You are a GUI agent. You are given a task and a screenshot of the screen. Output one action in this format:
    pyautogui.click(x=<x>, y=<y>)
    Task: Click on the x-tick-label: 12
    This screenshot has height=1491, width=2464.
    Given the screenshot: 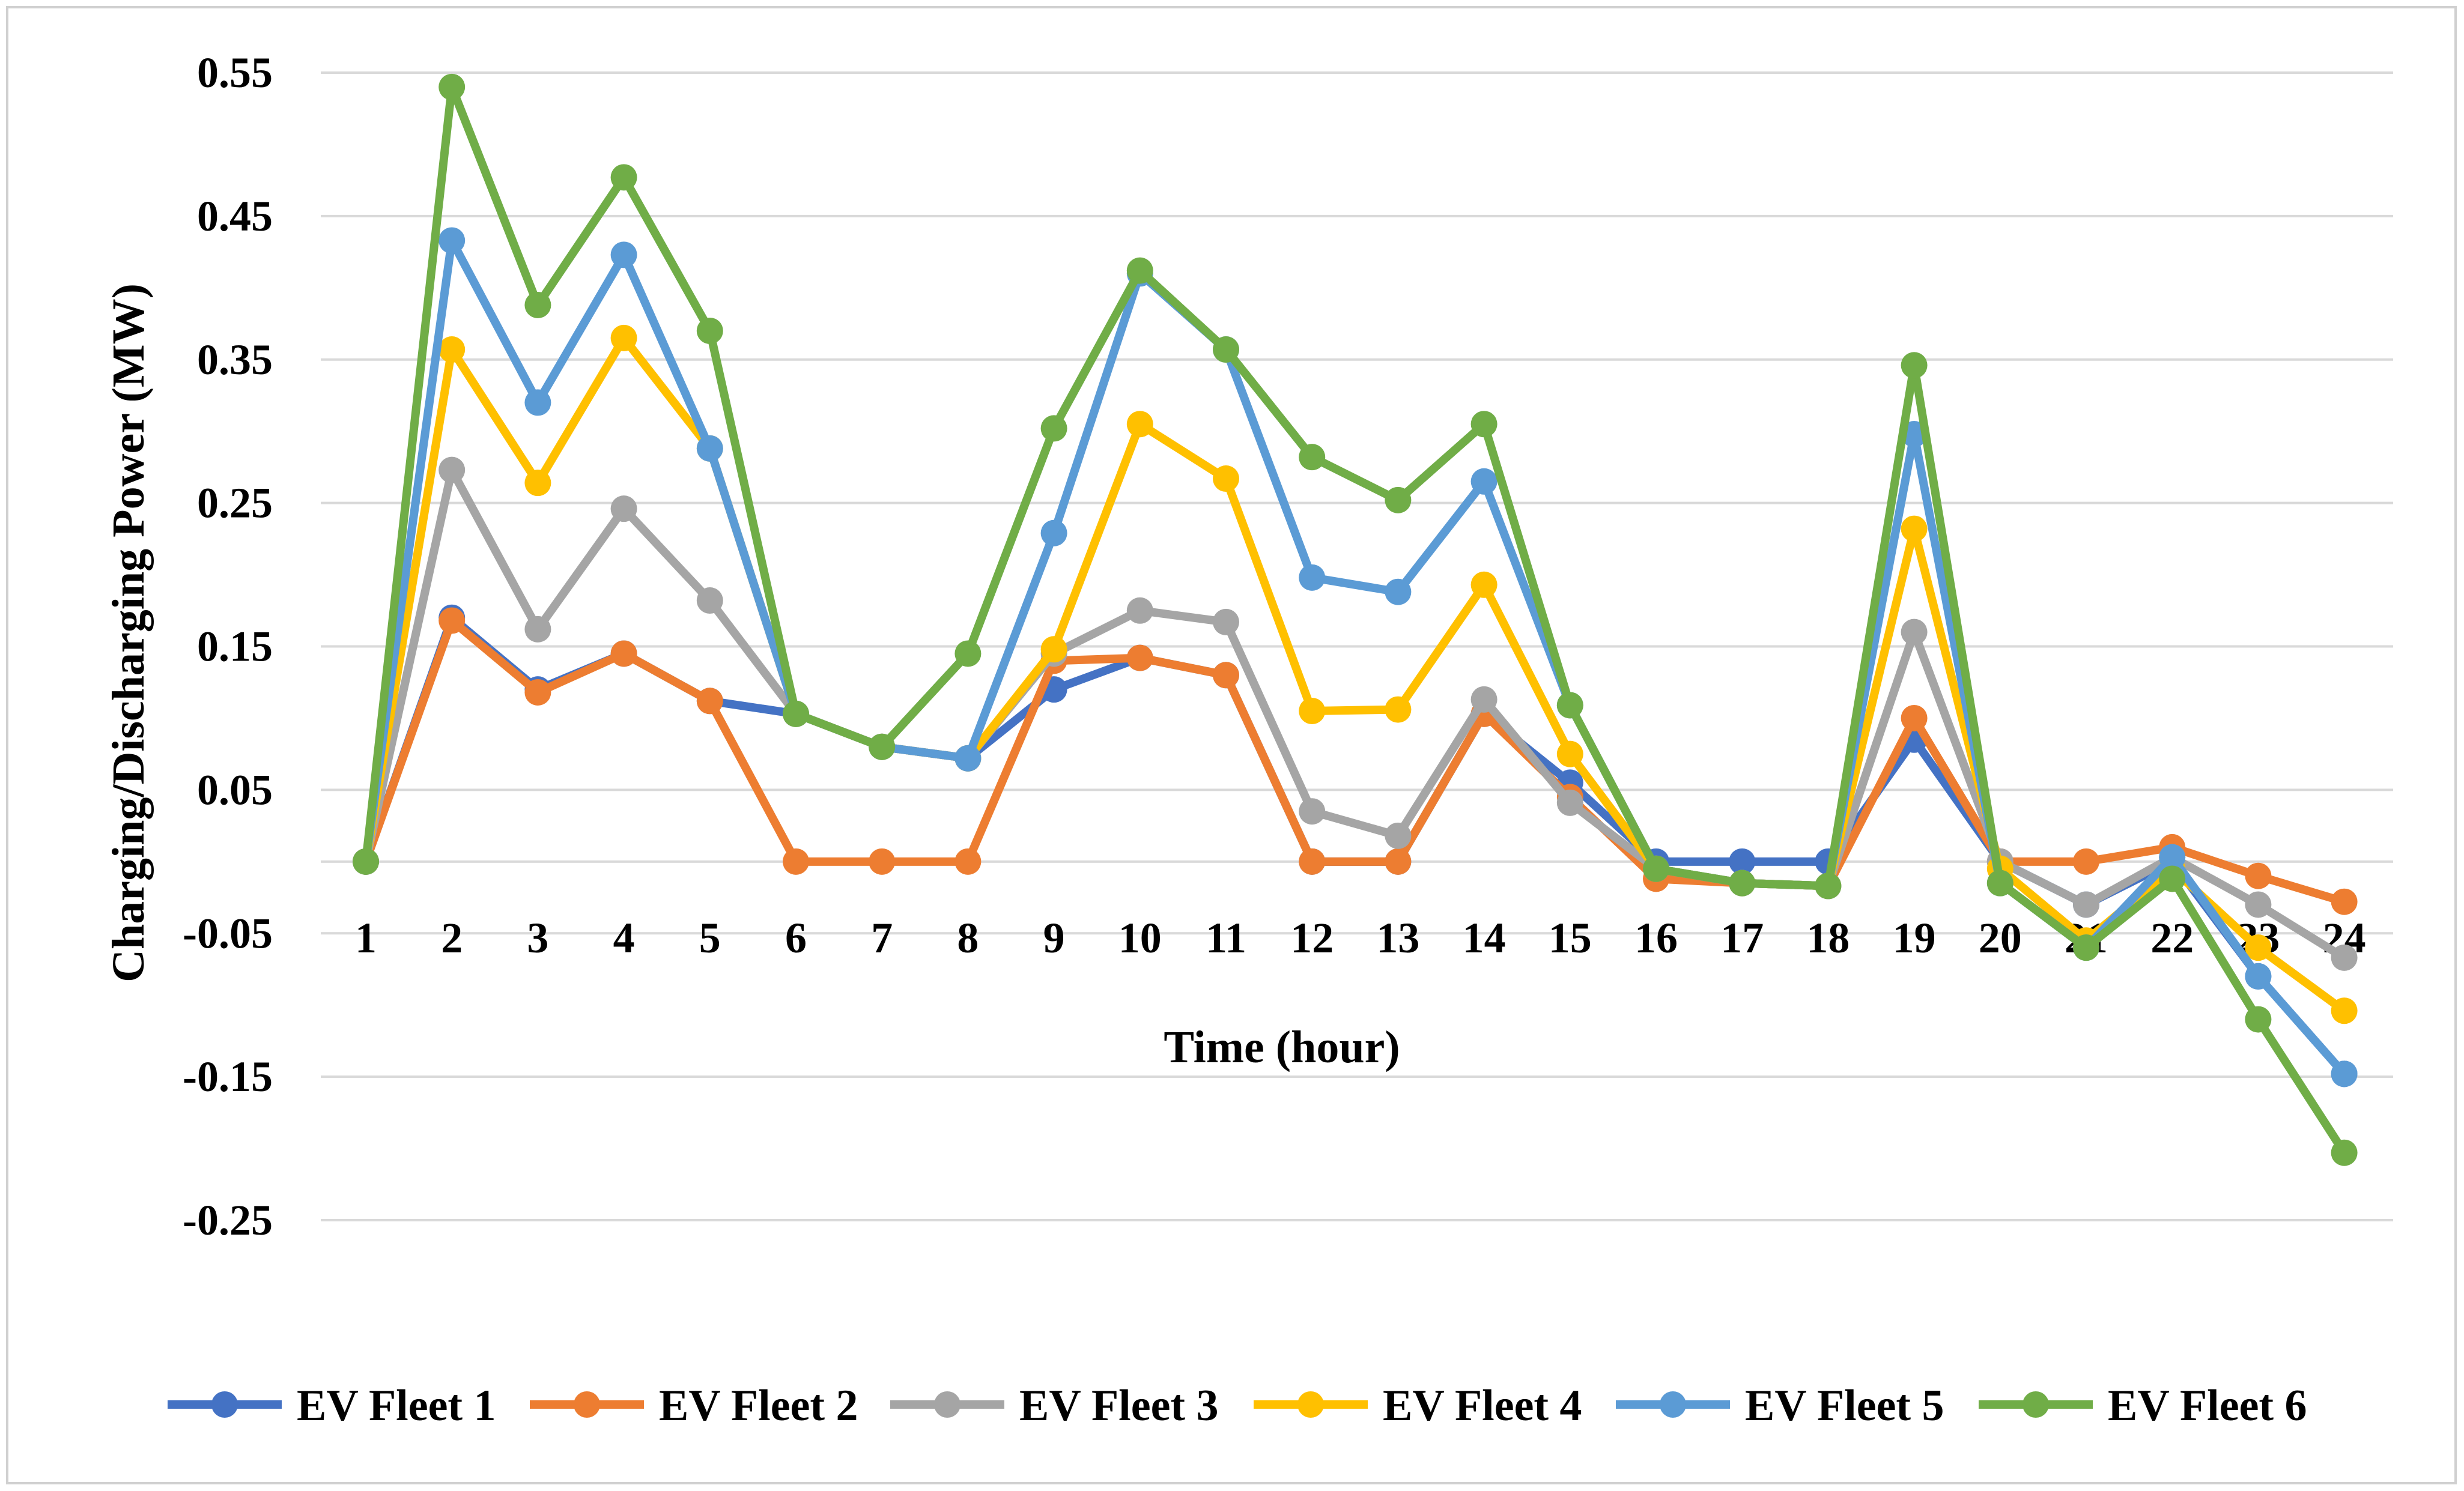 What is the action you would take?
    pyautogui.click(x=1312, y=938)
    